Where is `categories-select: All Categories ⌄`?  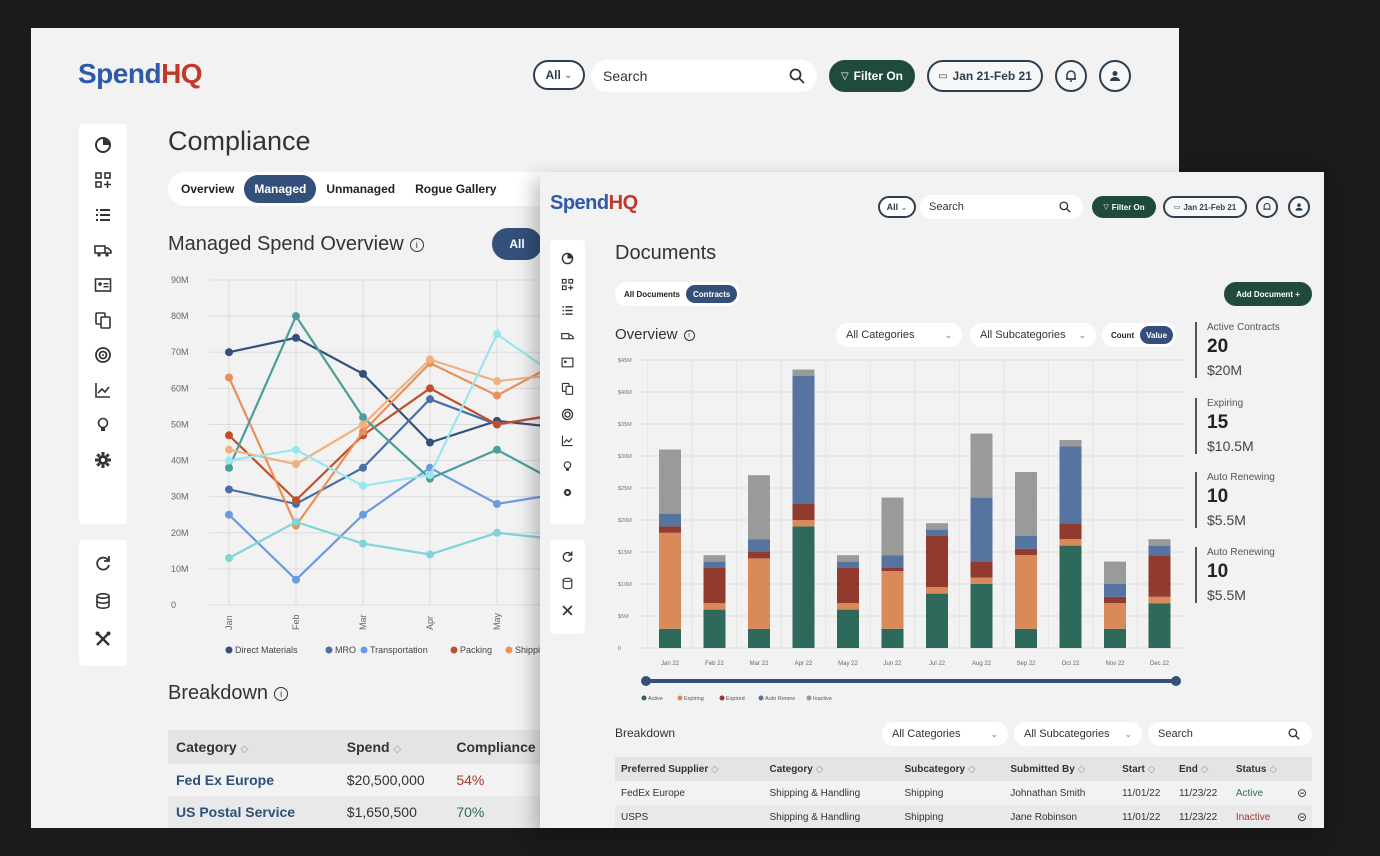
categories-select: All Categories ⌄ is located at coordinates (899, 335).